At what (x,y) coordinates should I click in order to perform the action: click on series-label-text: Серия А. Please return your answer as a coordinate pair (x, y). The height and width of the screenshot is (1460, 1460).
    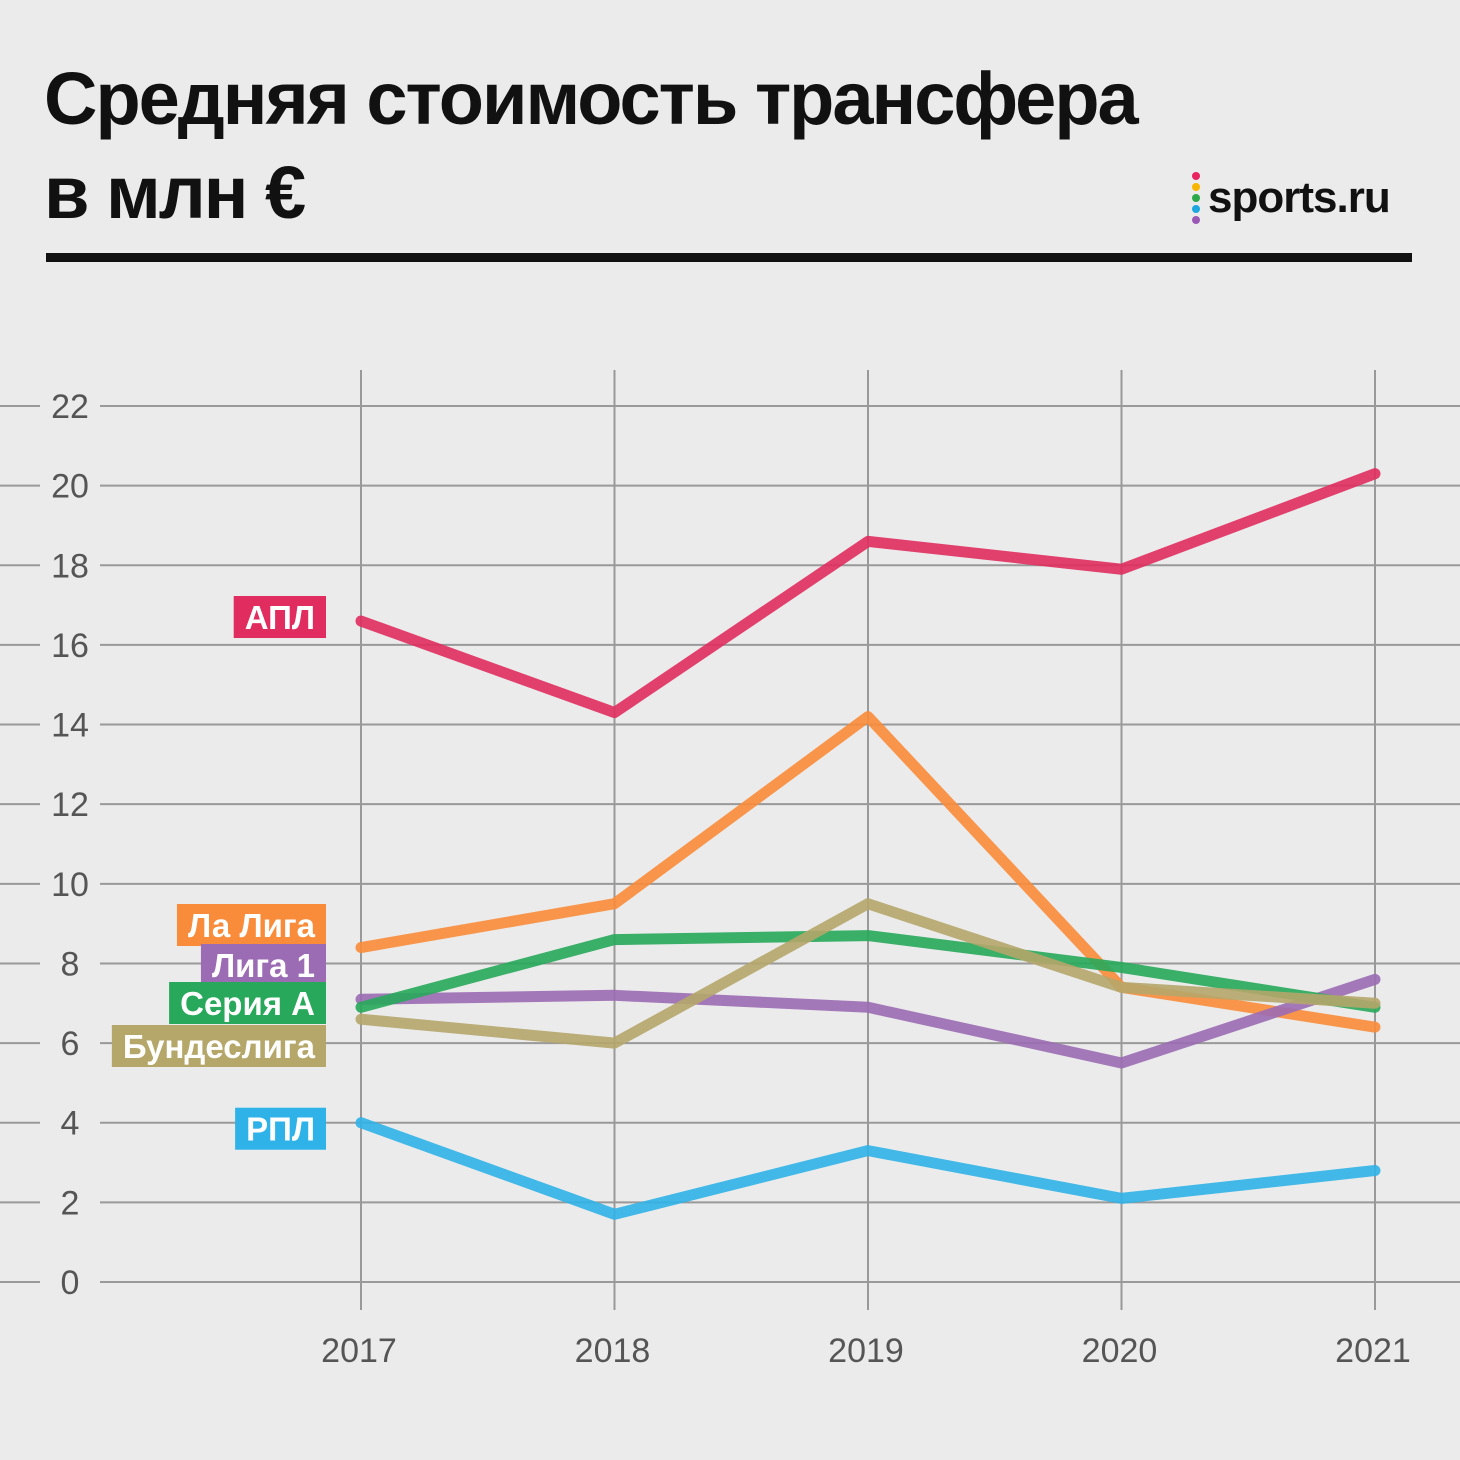
    Looking at the image, I should click on (247, 1003).